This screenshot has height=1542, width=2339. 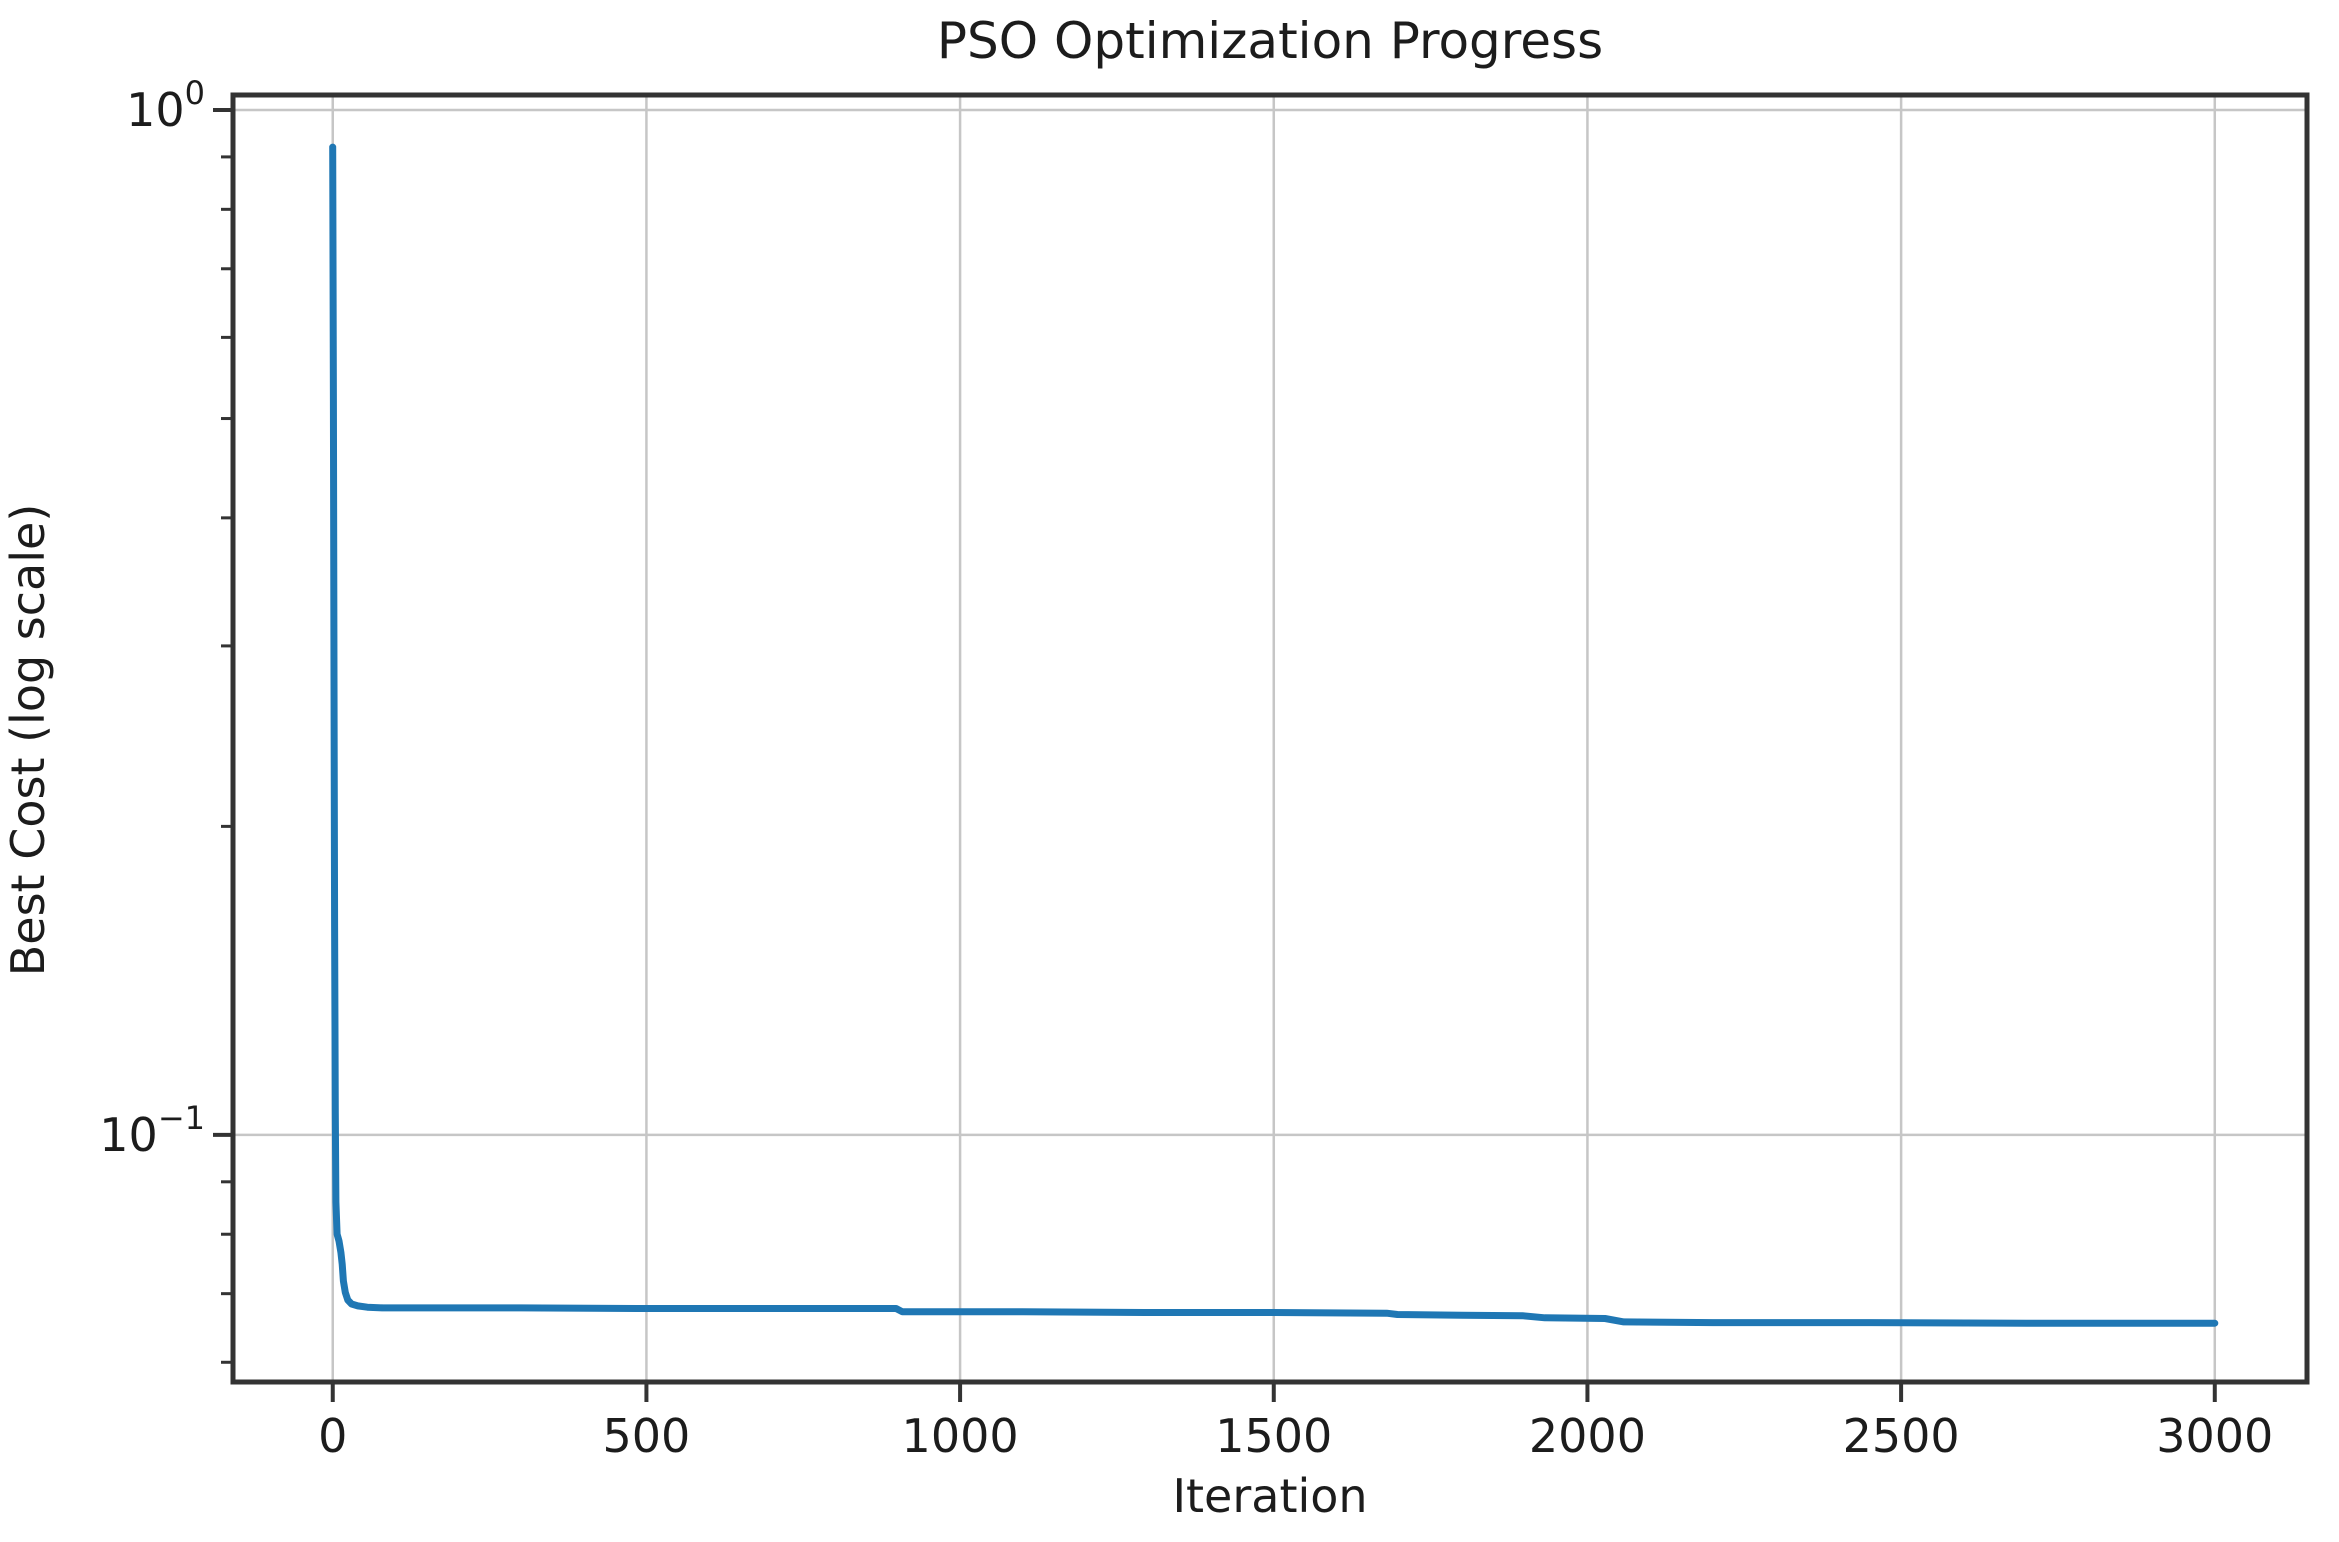 I want to click on x-tick-label: 2000, so click(x=1587, y=1436).